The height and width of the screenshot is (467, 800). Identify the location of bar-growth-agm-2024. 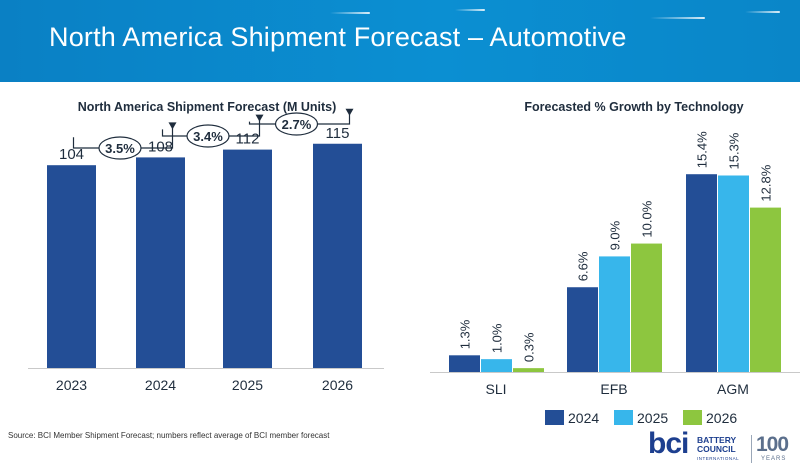
(701, 273).